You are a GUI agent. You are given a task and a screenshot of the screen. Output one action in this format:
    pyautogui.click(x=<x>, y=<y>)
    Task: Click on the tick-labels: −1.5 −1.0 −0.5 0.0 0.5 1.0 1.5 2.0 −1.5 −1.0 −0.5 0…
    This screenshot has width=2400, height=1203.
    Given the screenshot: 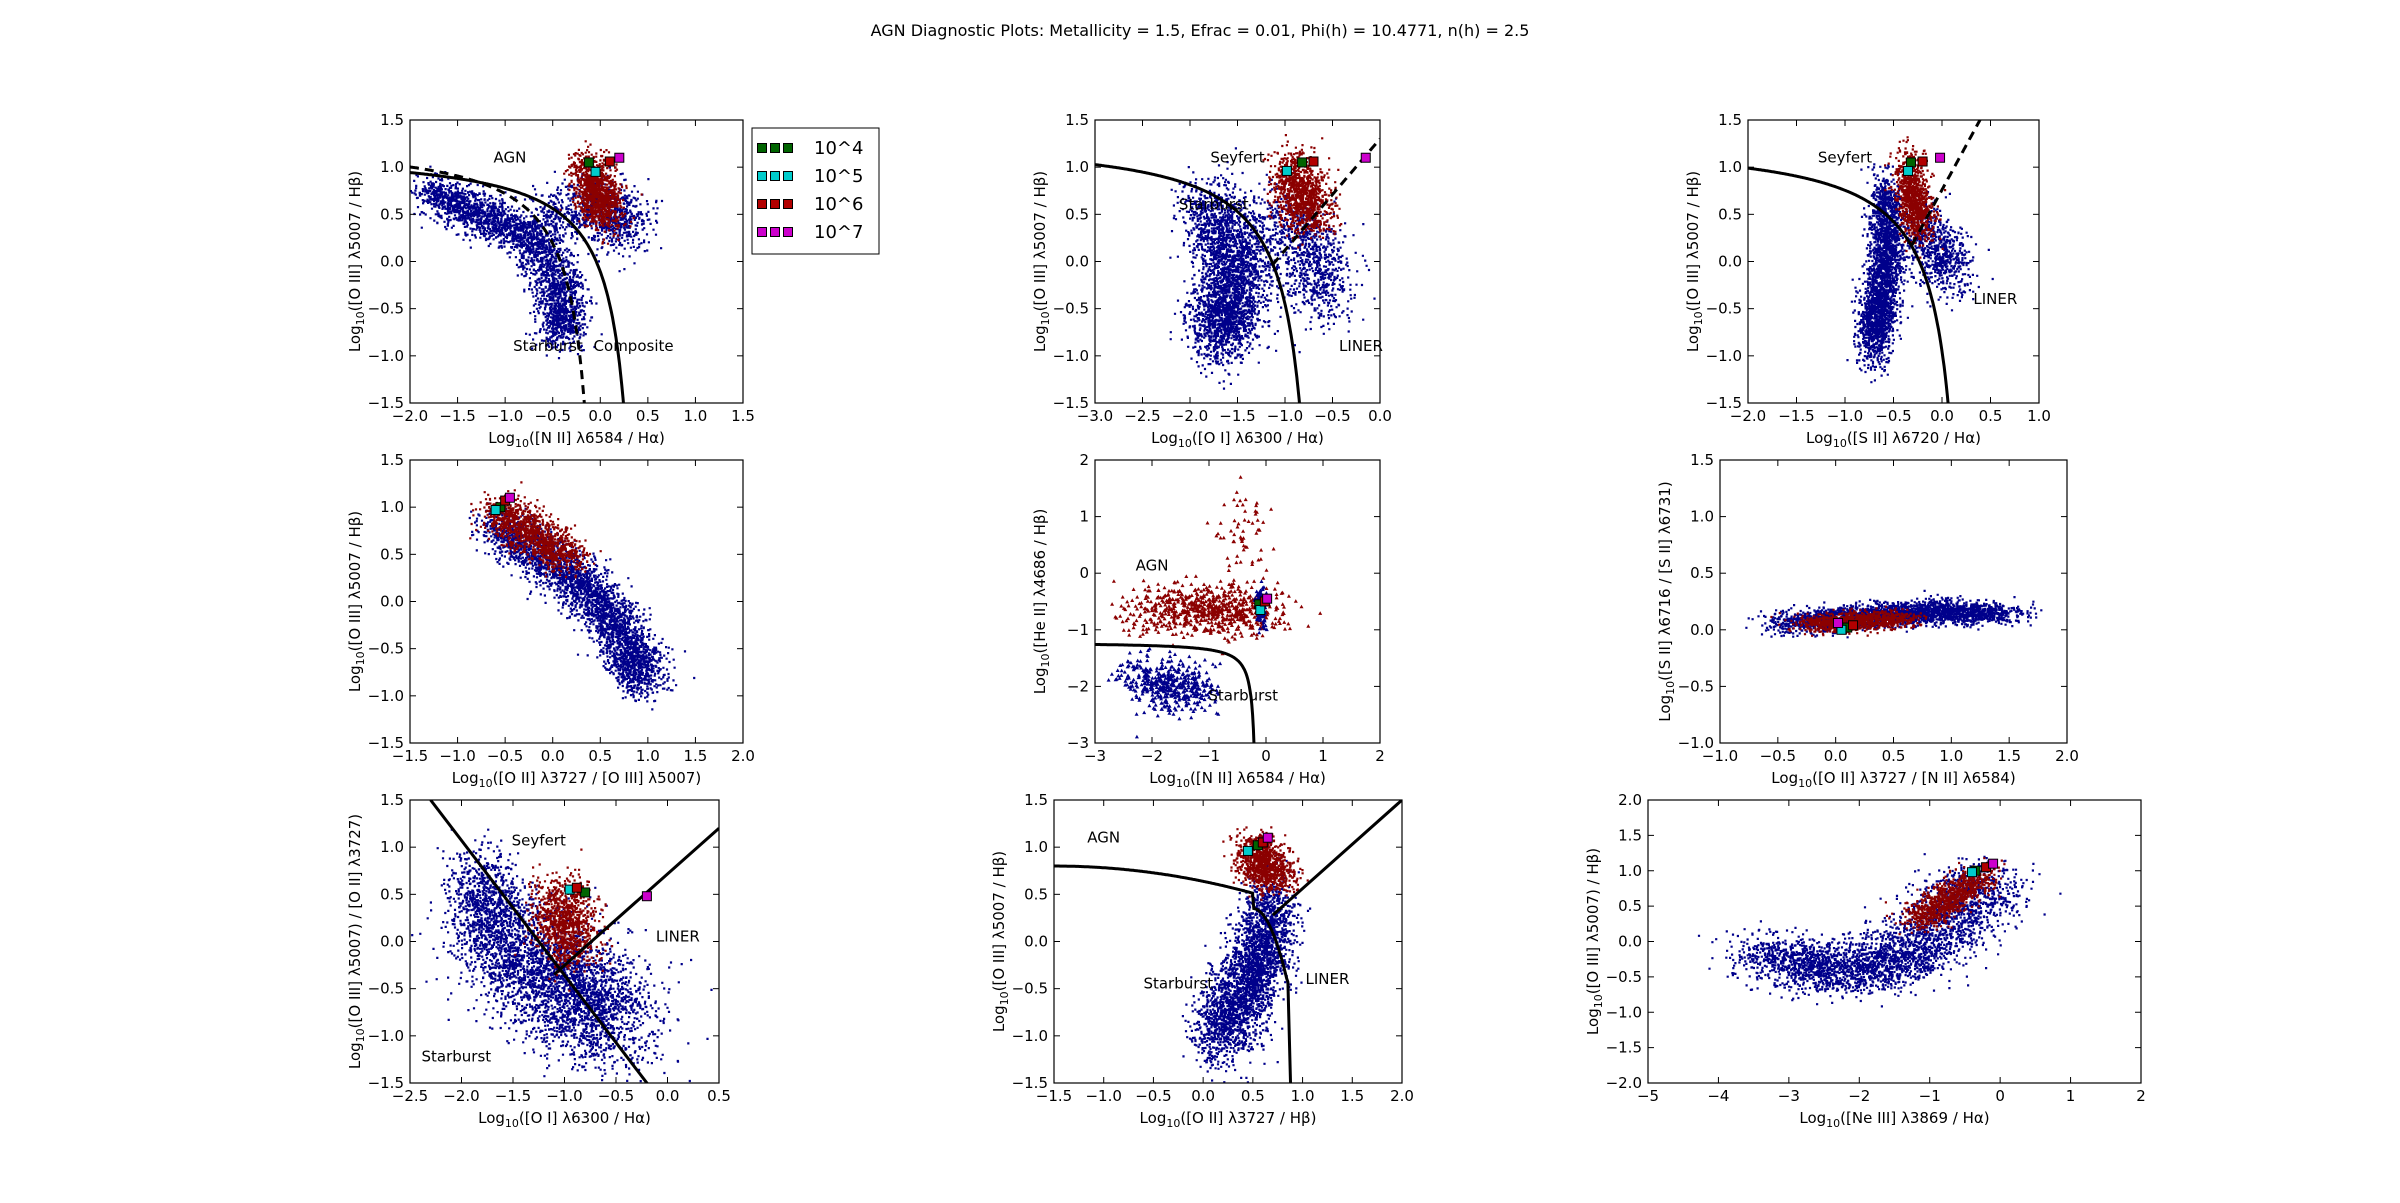 What is the action you would take?
    pyautogui.click(x=561, y=608)
    